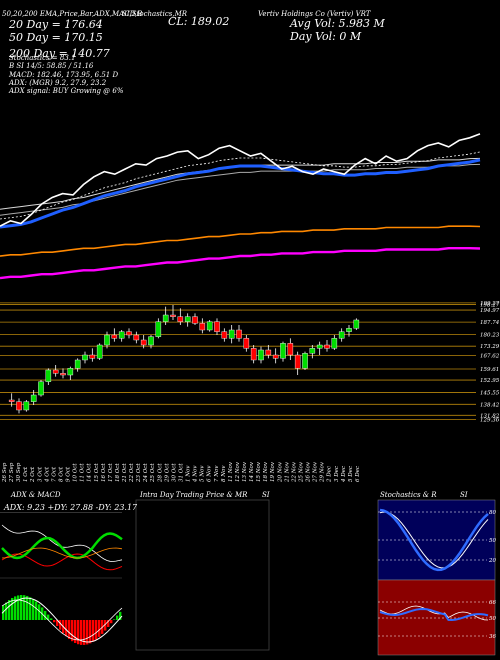 This screenshot has height=660, width=500. Describe the element at coordinates (490, 405) in the screenshot. I see `price-level-label: 138.42` at that location.